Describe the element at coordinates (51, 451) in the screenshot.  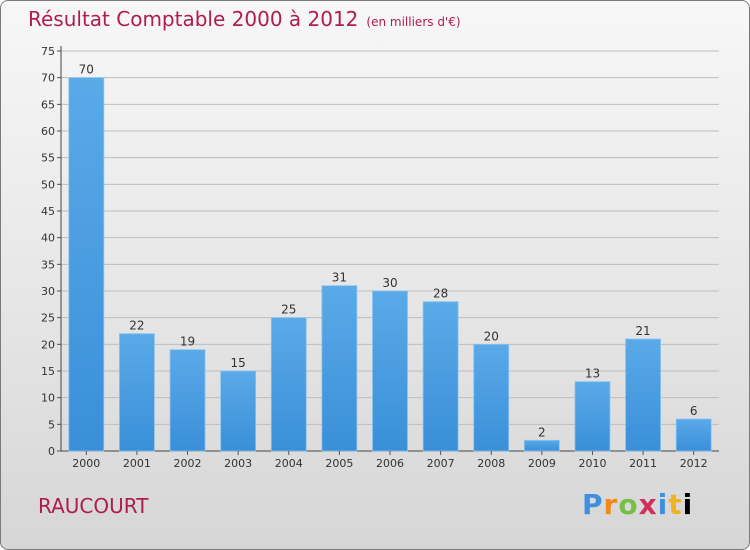
I see `y-tick-label: 0` at that location.